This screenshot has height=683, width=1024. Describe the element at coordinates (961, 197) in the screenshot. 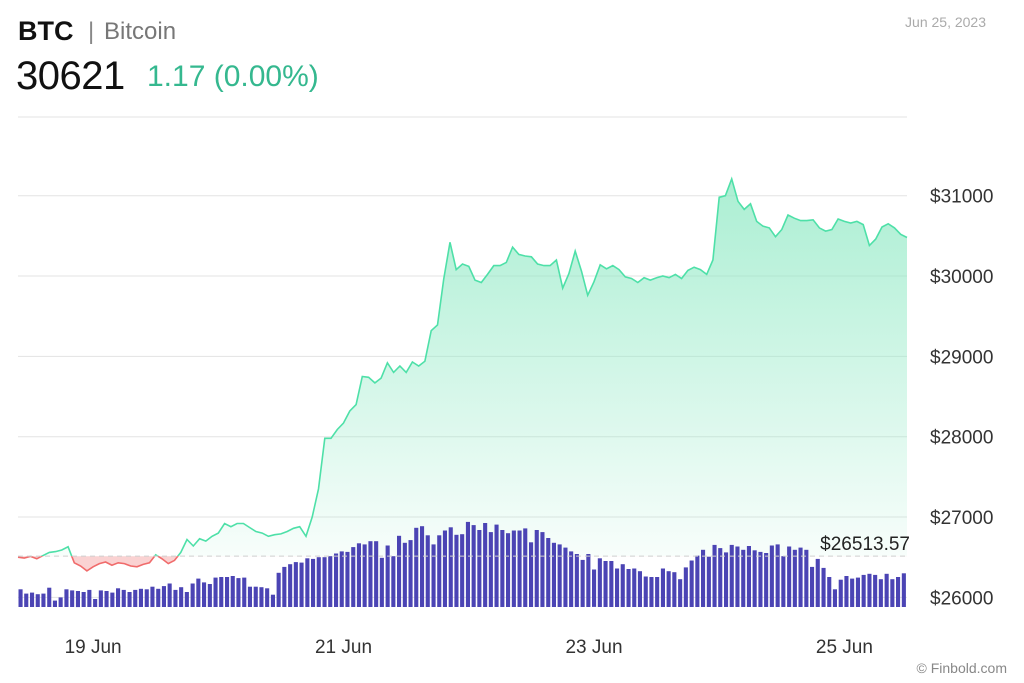

I see `y-tick-label: $31000` at that location.